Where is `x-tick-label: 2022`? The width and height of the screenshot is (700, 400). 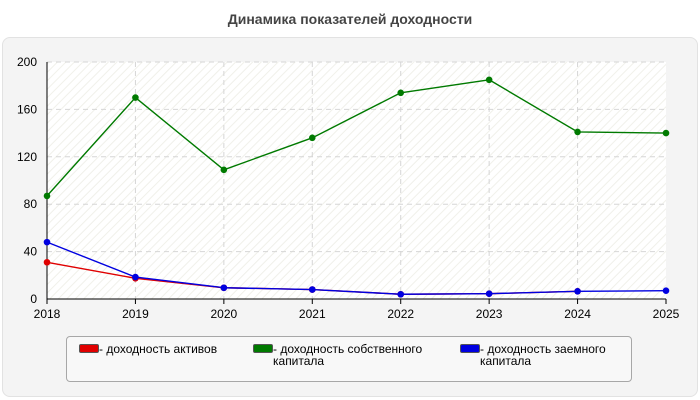
x-tick-label: 2022 is located at coordinates (400, 314).